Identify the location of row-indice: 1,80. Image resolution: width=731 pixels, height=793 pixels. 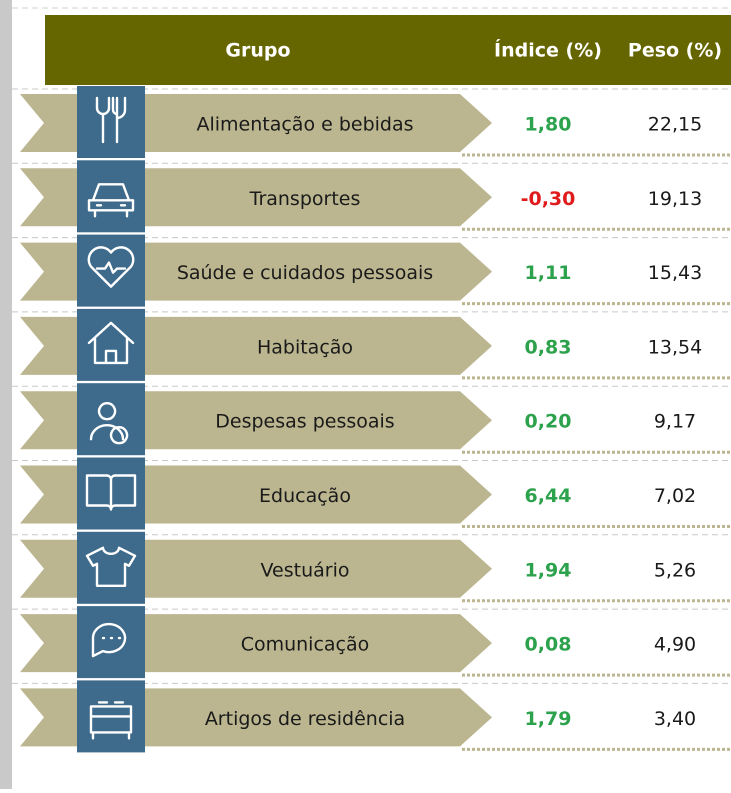
(548, 125).